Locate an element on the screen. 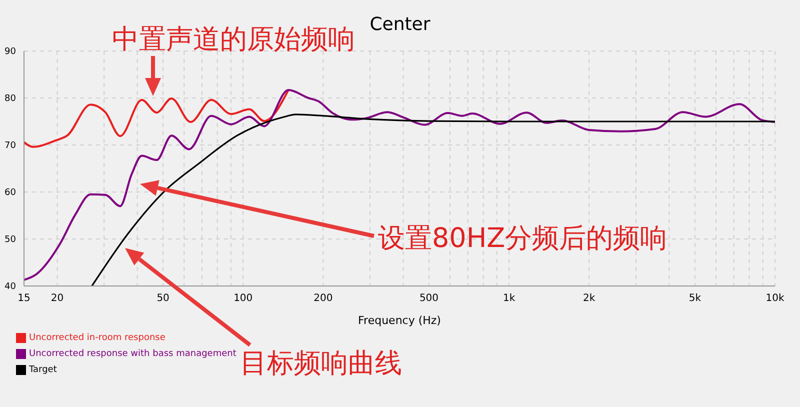 Image resolution: width=800 pixels, height=407 pixels. x-tick-label: 20 is located at coordinates (57, 298).